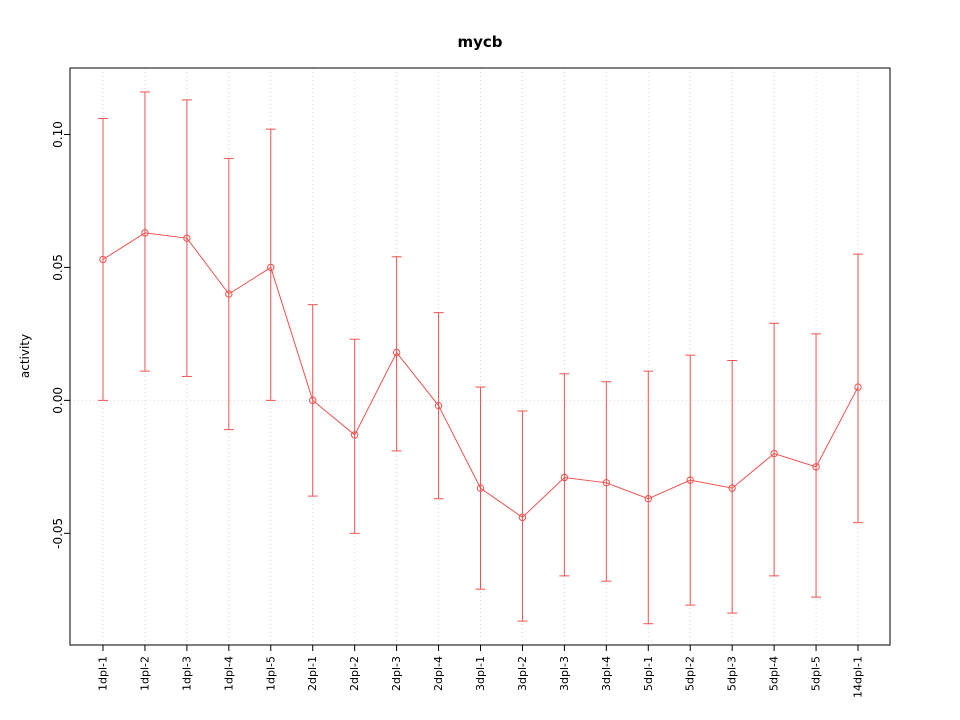 This screenshot has height=720, width=960. Describe the element at coordinates (732, 673) in the screenshot. I see `x-tick-label: 5dpl-3` at that location.